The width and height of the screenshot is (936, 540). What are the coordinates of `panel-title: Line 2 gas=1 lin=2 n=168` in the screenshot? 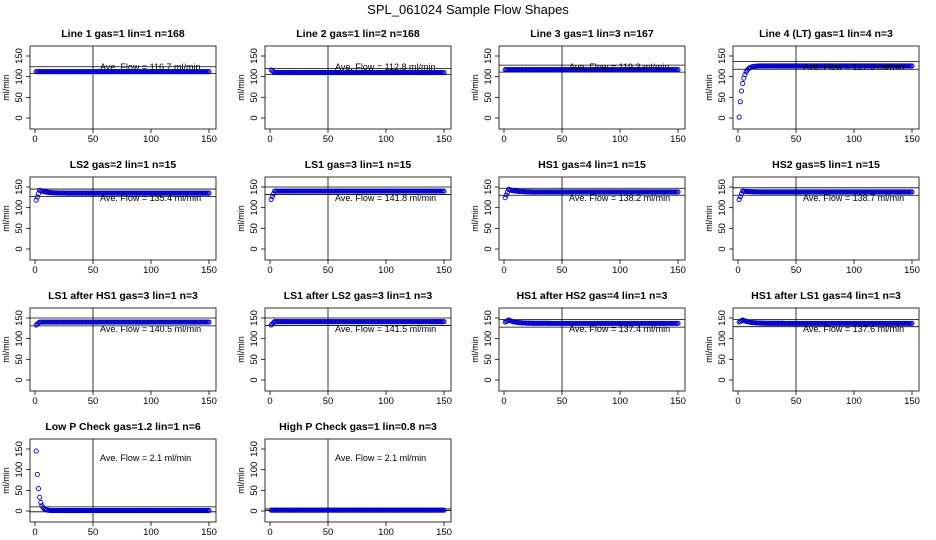 It's located at (358, 34).